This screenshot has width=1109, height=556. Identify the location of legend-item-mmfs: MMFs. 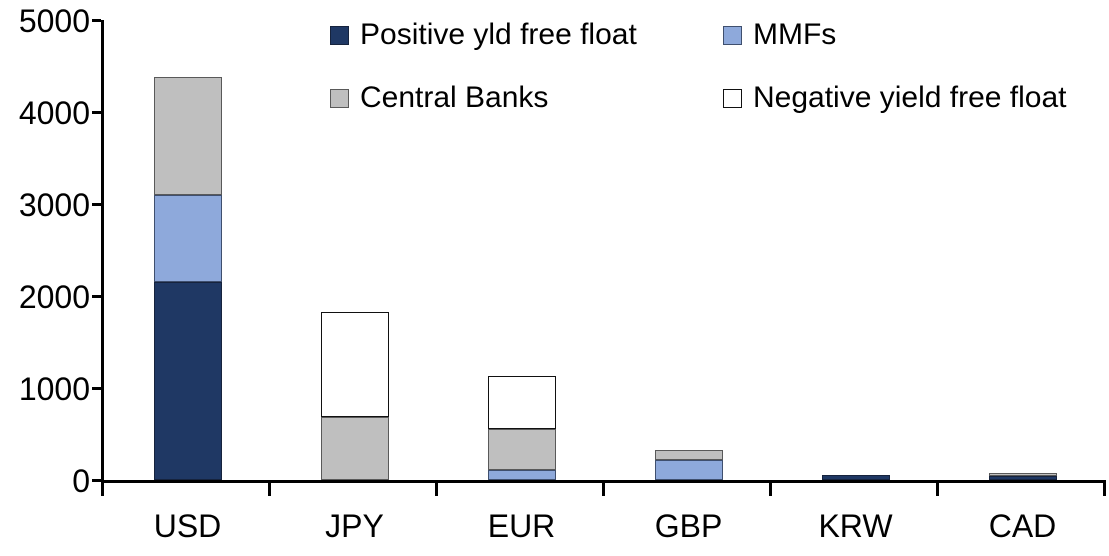
(779, 35).